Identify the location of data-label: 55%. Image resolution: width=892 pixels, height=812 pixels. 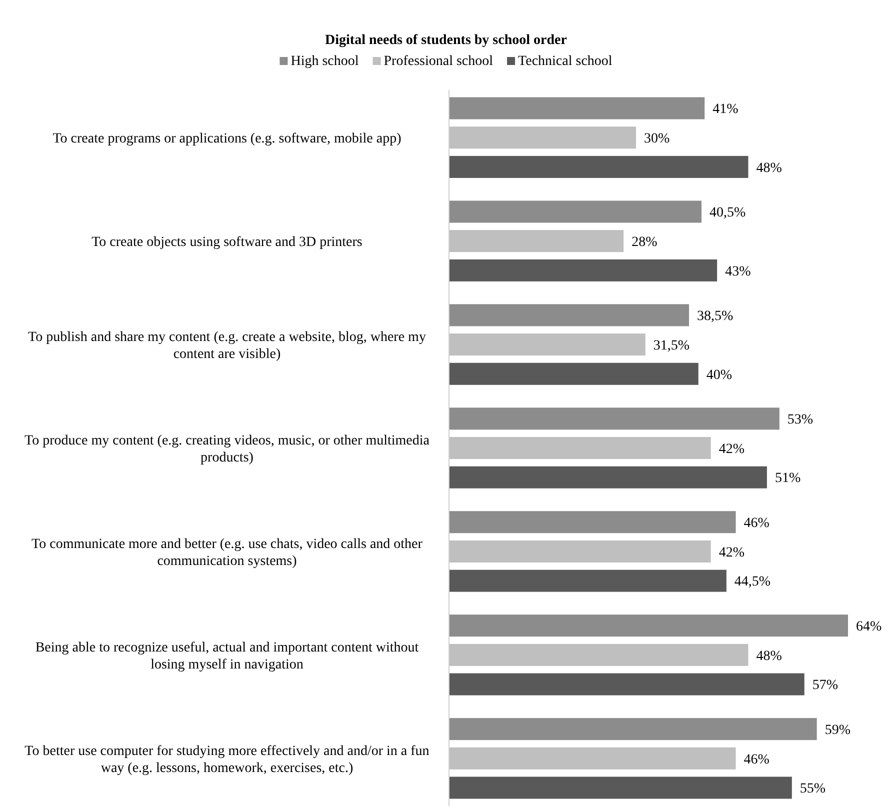
(813, 789).